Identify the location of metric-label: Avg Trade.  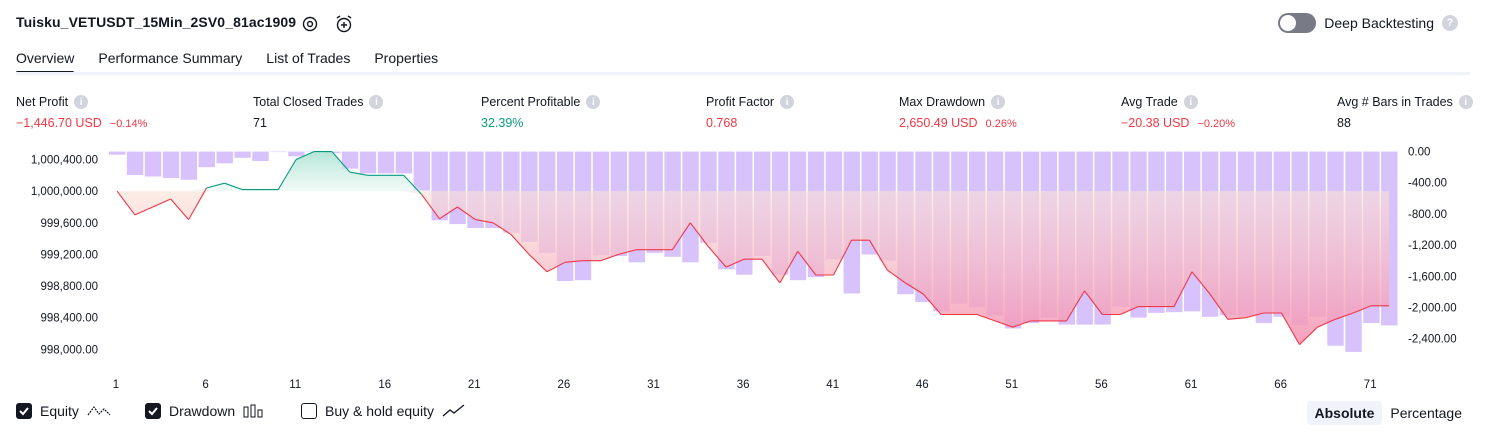
(1149, 102).